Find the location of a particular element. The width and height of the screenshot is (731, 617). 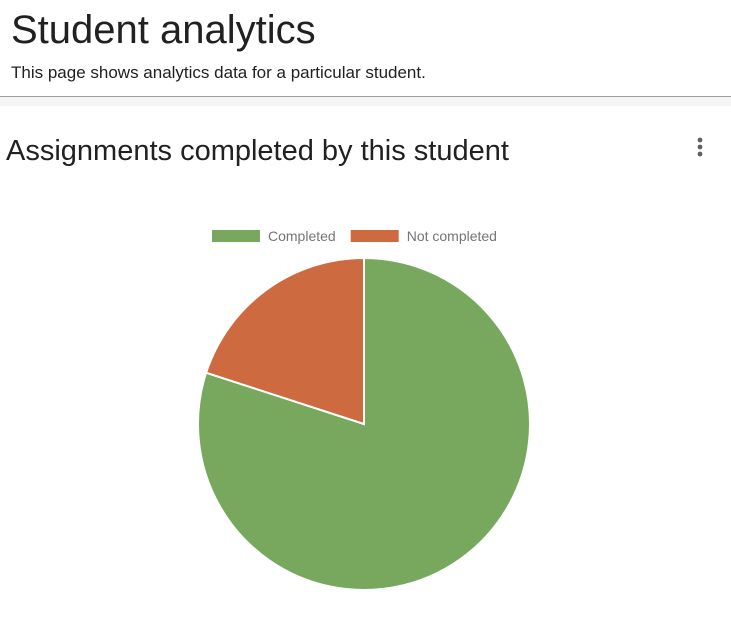

page-title: Student analytics is located at coordinates (163, 30).